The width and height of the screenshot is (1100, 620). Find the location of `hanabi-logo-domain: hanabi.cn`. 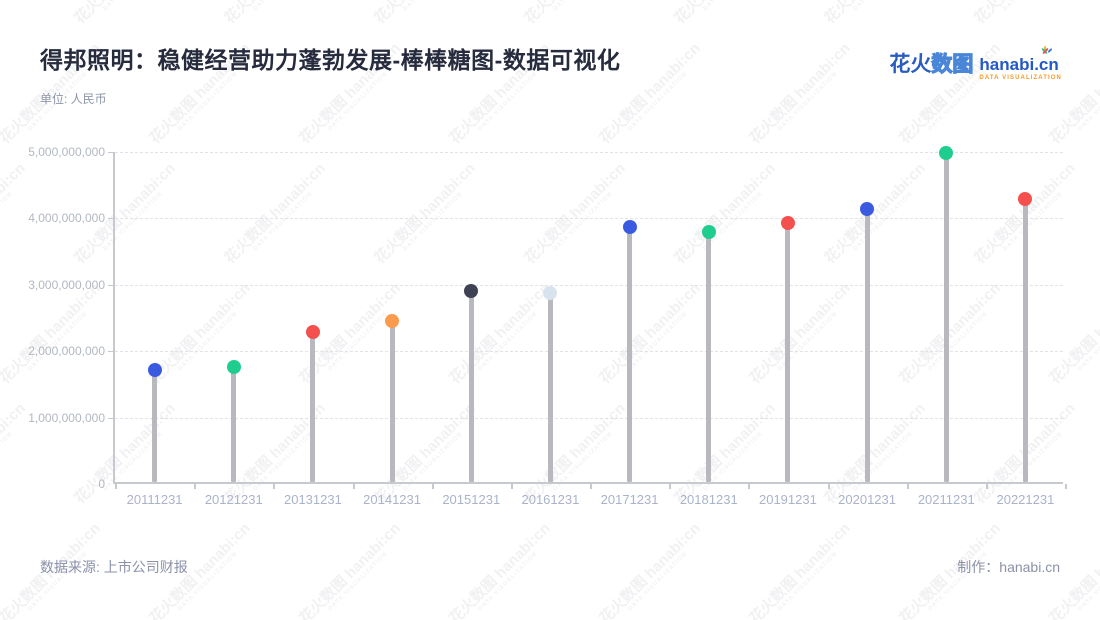

hanabi-logo-domain: hanabi.cn is located at coordinates (1019, 64).